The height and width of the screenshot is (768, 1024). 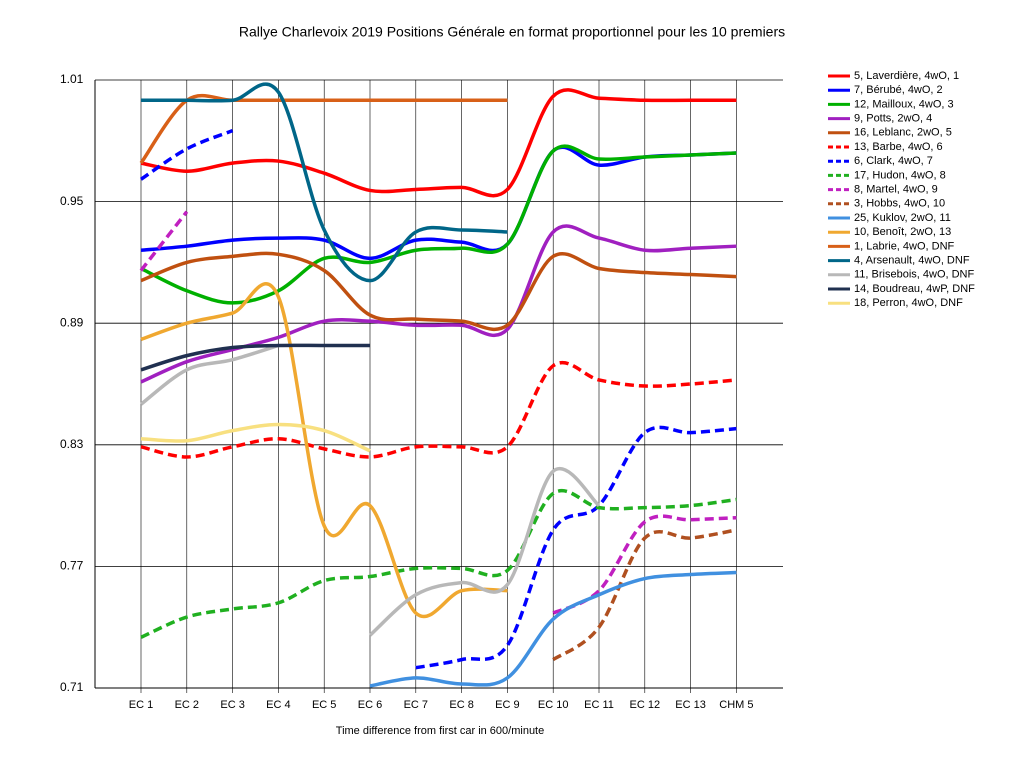 What do you see at coordinates (72, 687) in the screenshot?
I see `y-tick-label: 0.71` at bounding box center [72, 687].